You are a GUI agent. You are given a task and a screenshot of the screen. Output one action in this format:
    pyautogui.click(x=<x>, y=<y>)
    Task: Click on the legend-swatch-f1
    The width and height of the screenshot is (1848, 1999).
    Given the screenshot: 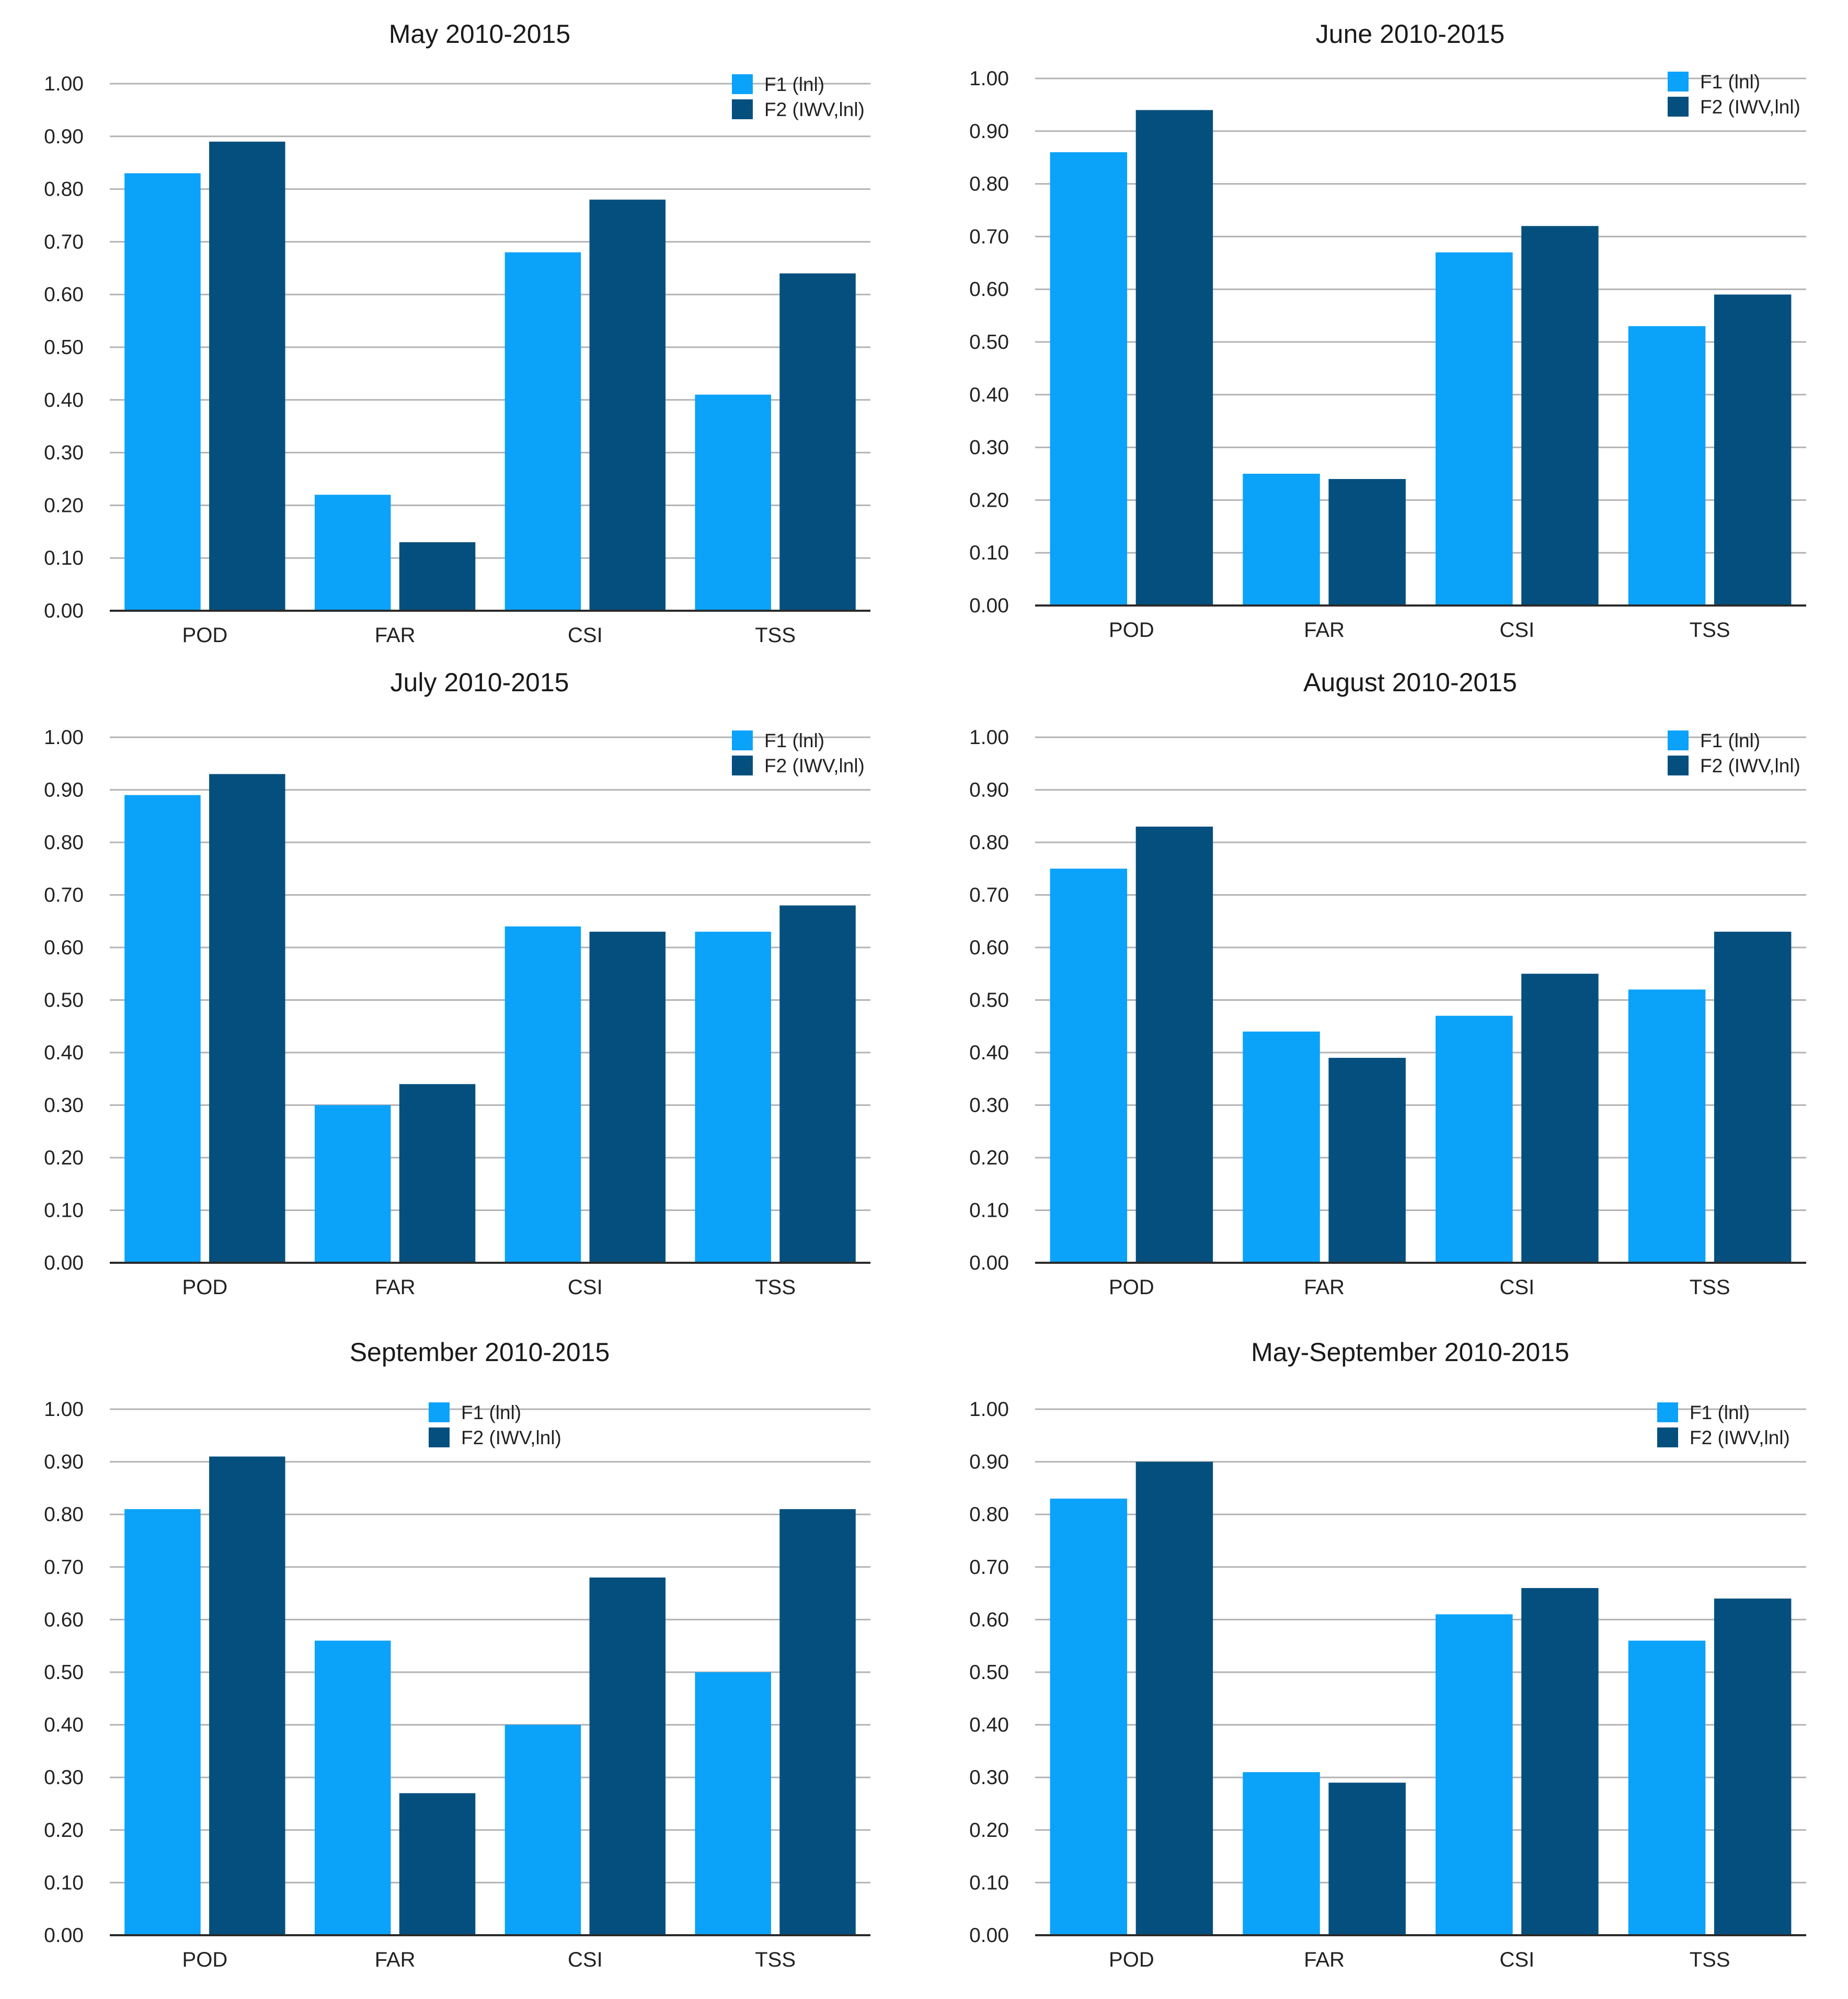 What is the action you would take?
    pyautogui.click(x=1678, y=82)
    